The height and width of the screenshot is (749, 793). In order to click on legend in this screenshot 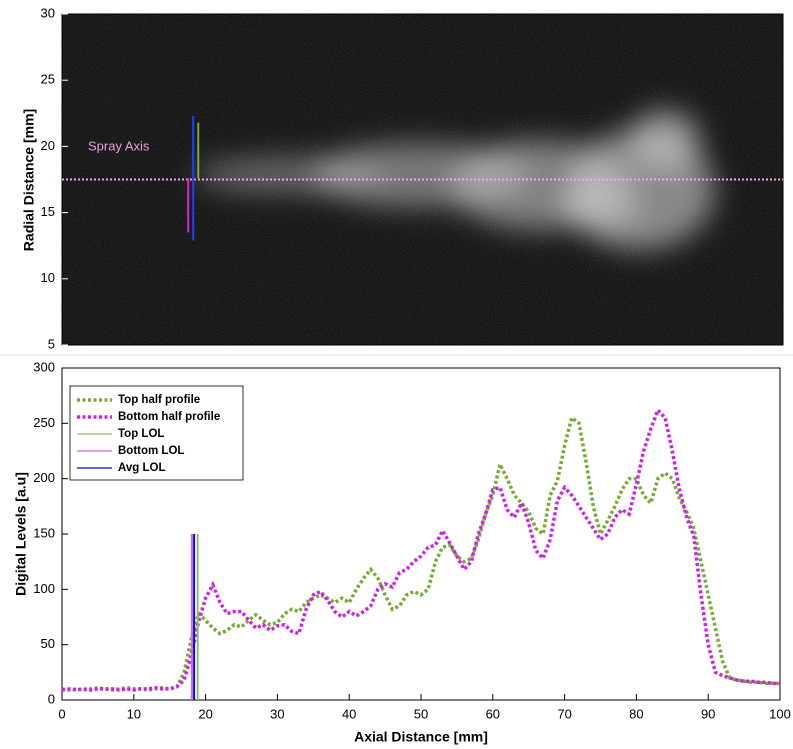, I will do `click(156, 433)`.